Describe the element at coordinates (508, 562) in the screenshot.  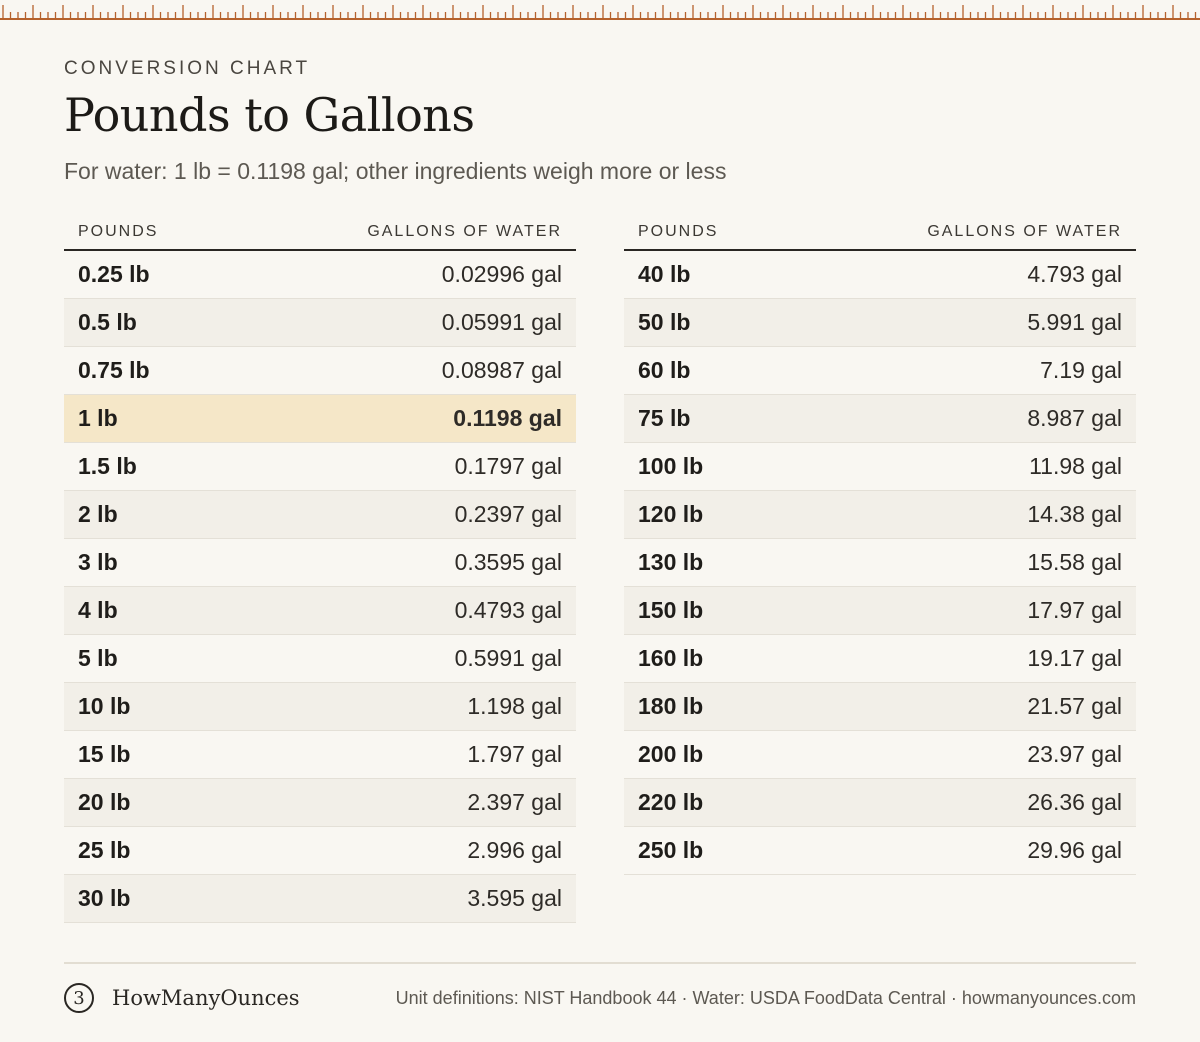
I see `gallons-cell: 0.3595 gal` at that location.